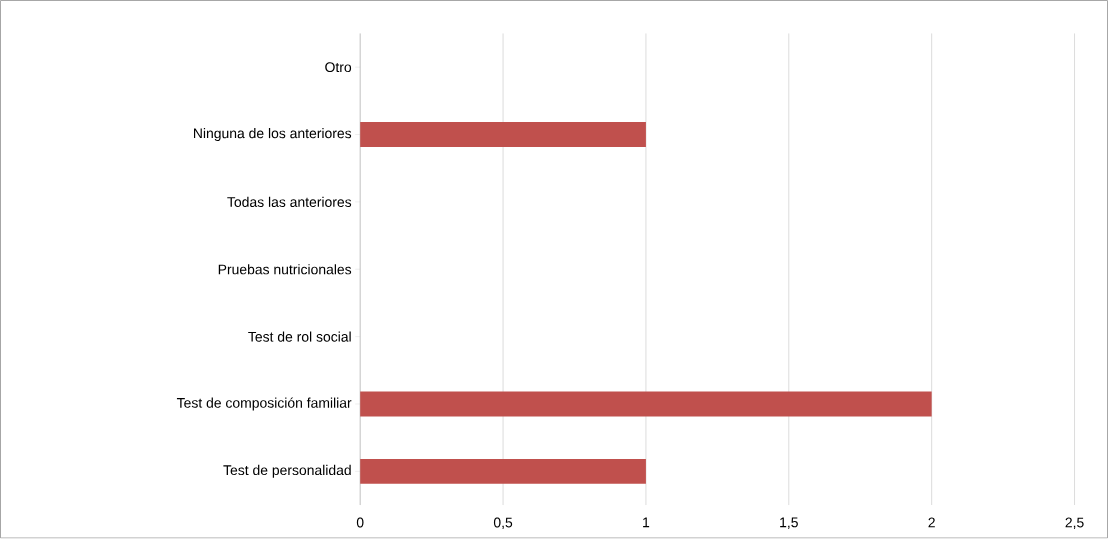  Describe the element at coordinates (289, 202) in the screenshot. I see `y-tick-label: Todas las anteriores` at that location.